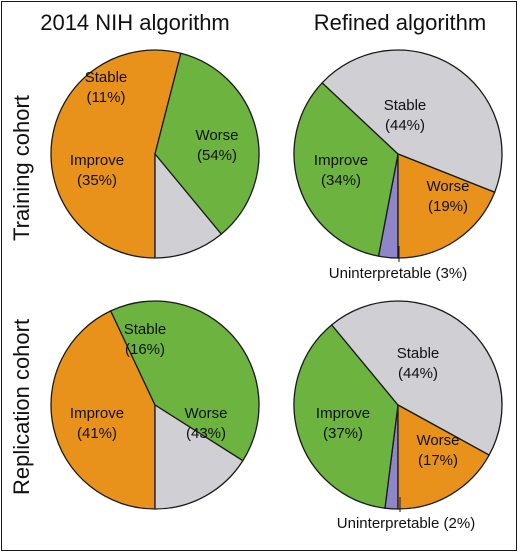  Describe the element at coordinates (97, 423) in the screenshot. I see `slice-label-improve: Improve (41%)` at that location.